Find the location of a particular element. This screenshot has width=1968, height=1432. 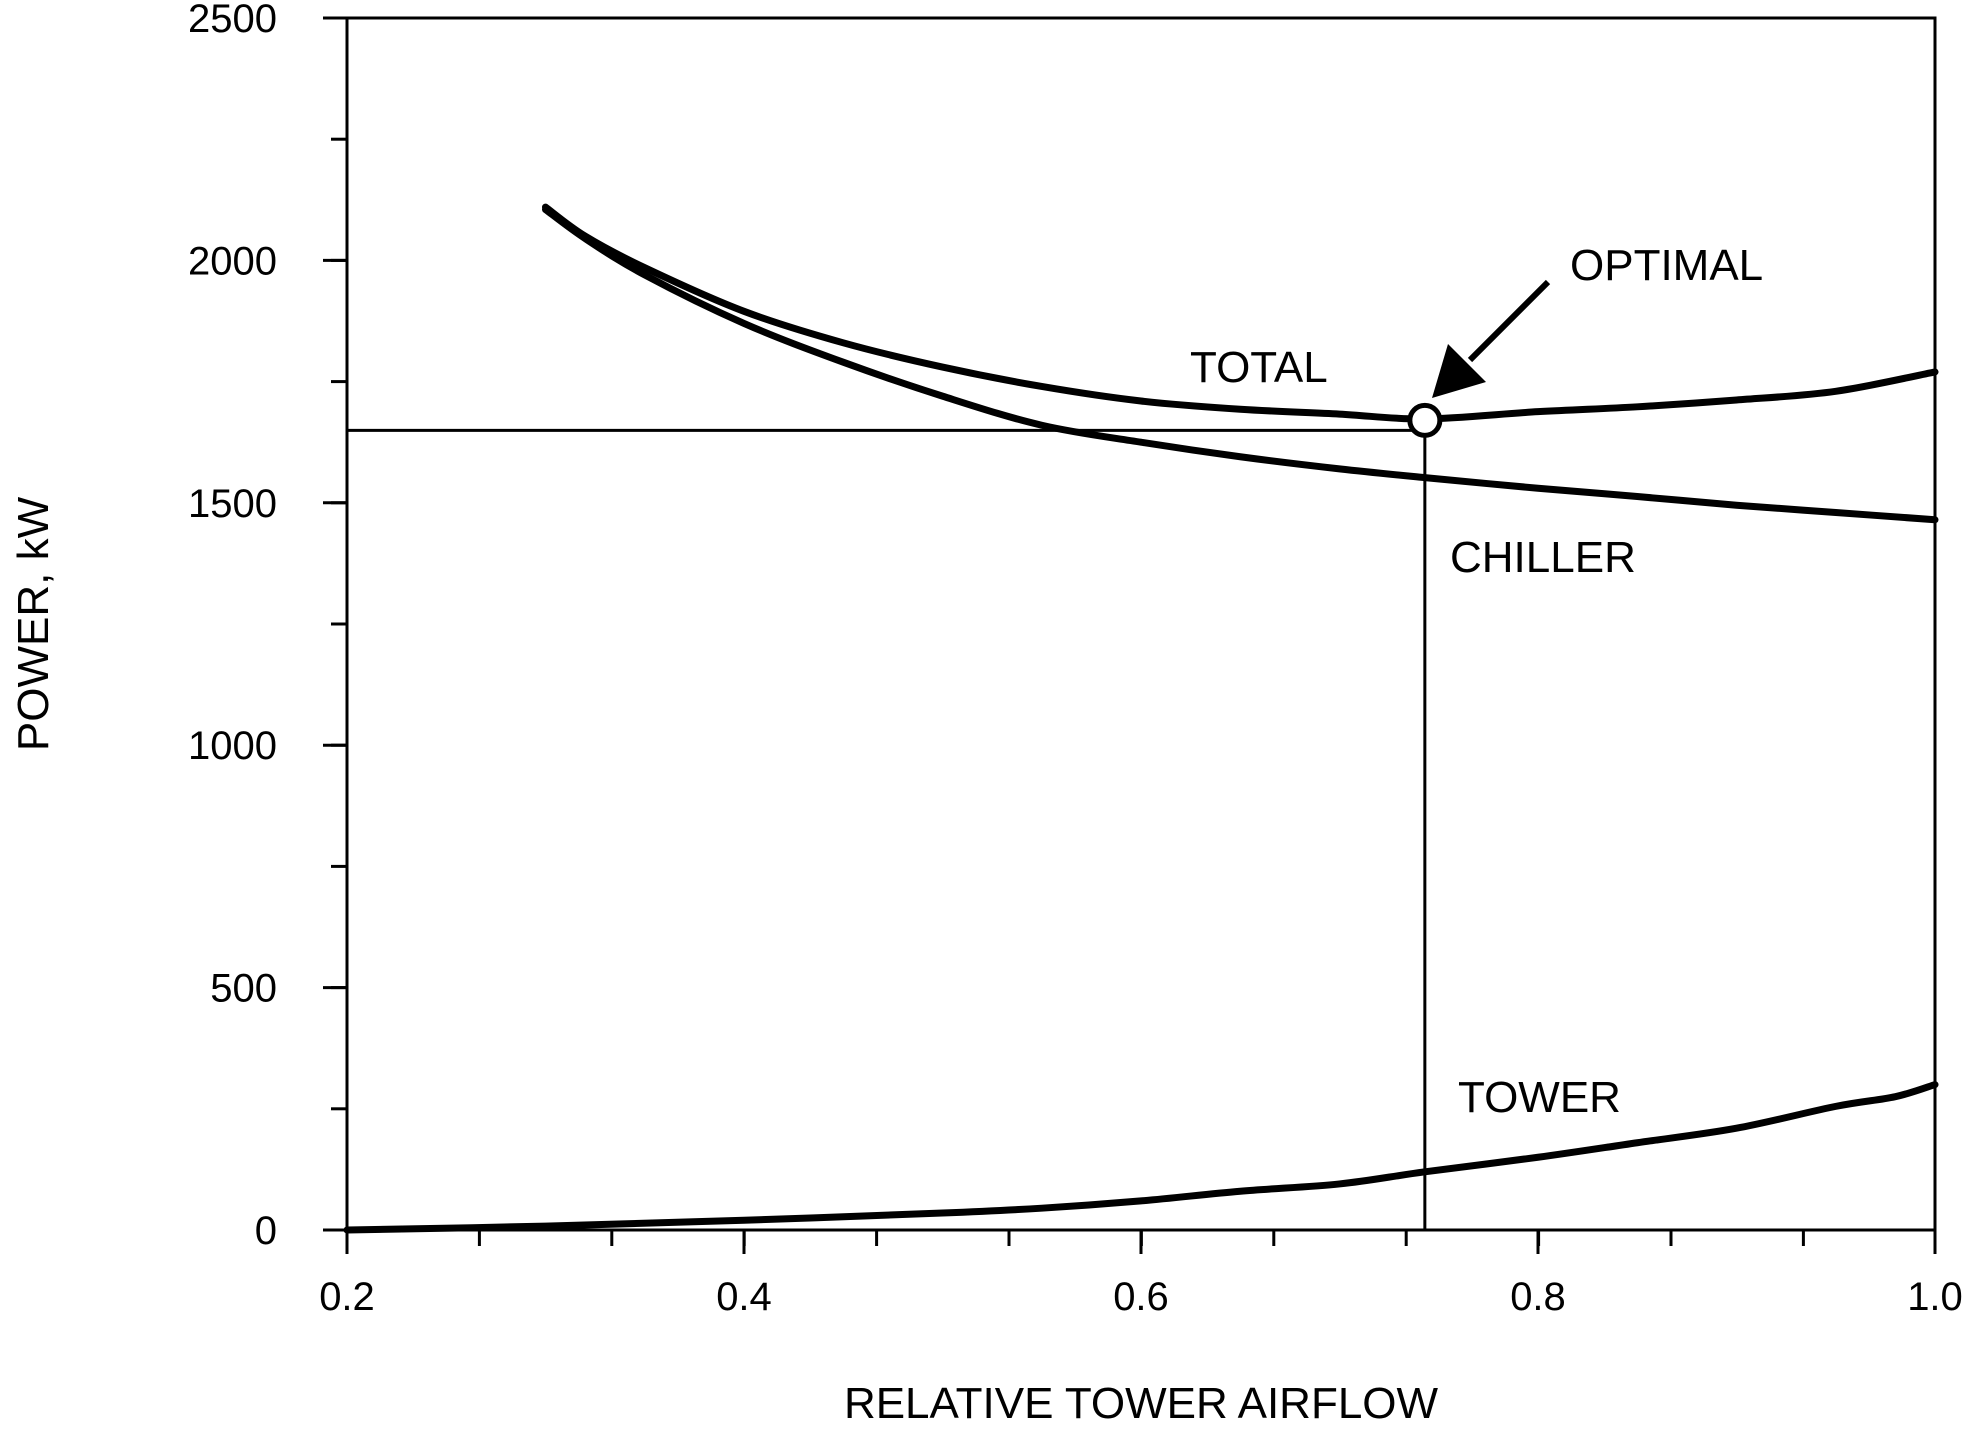

series-label-chiller: CHILLER is located at coordinates (1543, 557).